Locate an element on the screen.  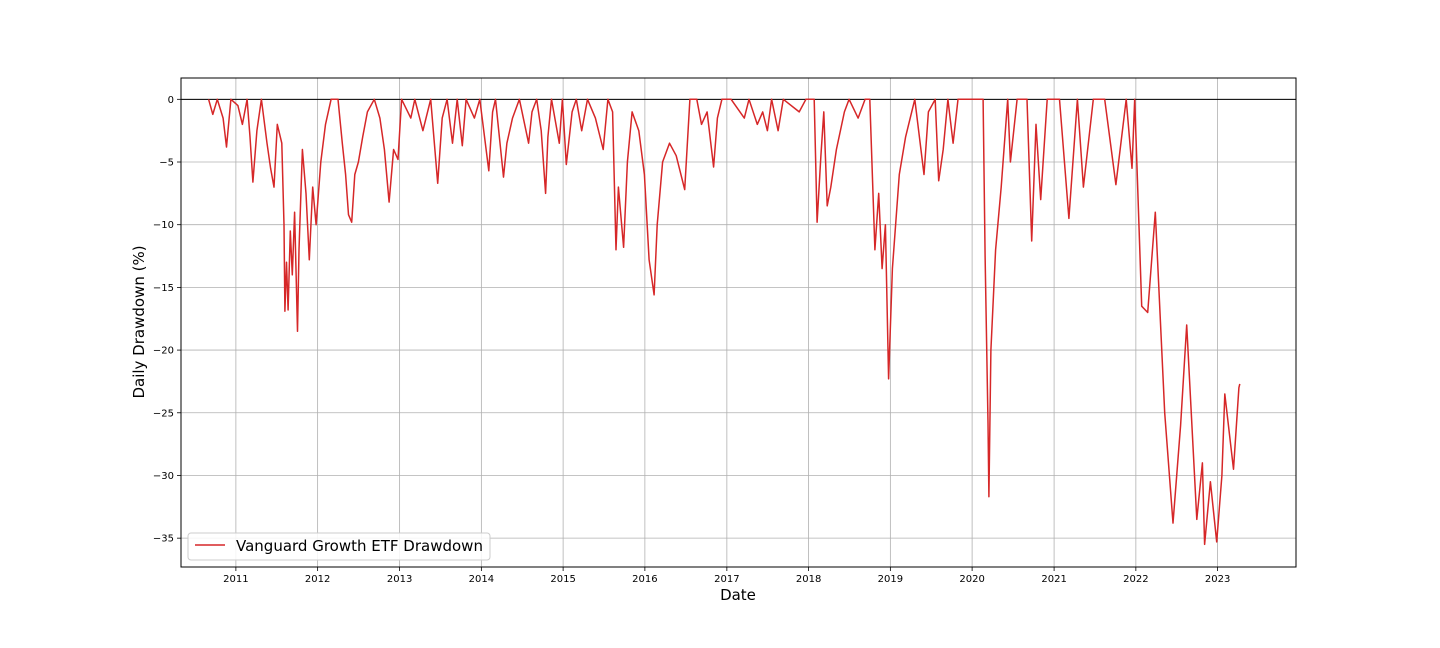
y-tick-label: −30 is located at coordinates (163, 476).